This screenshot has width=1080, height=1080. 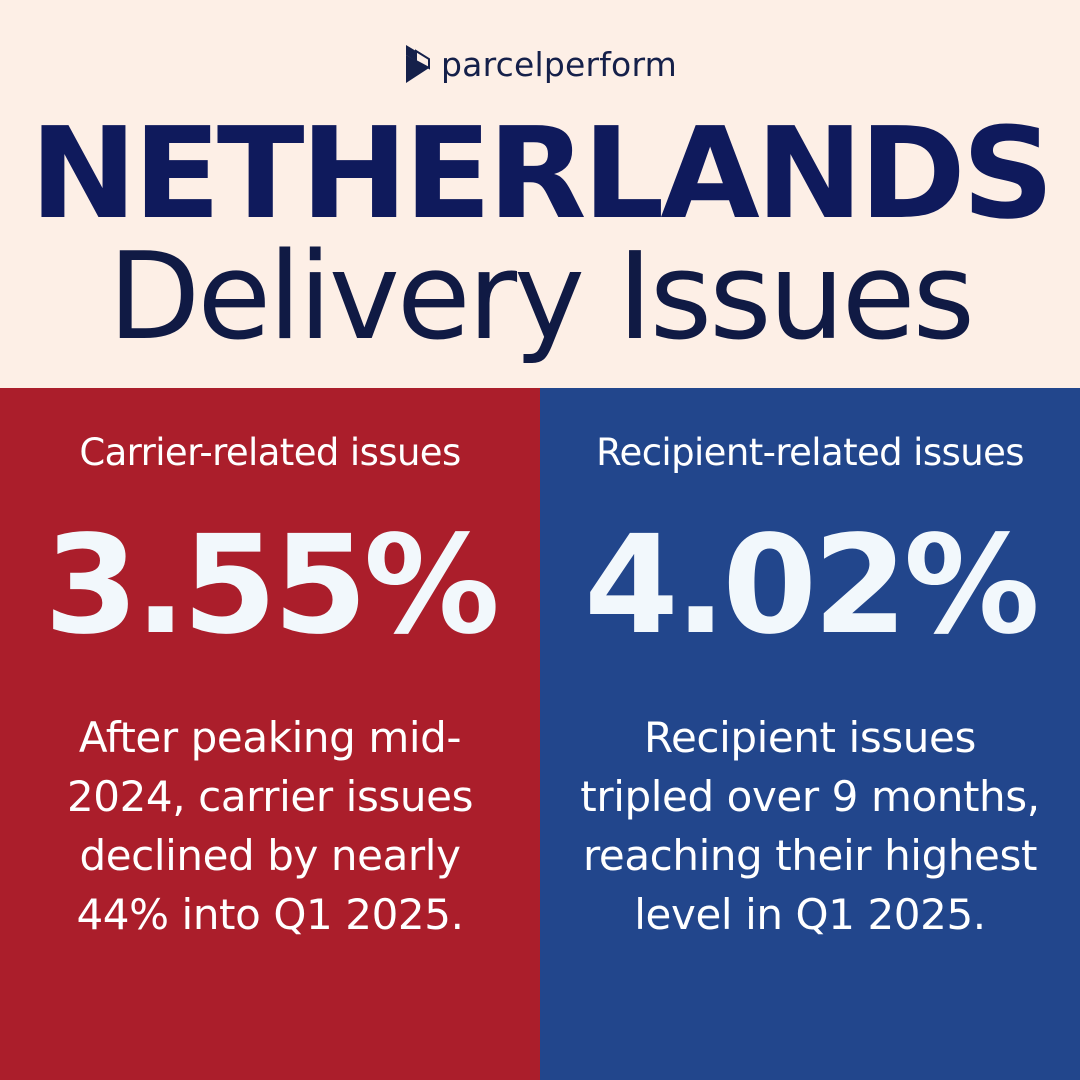 I want to click on brand-logo: parcelperform, so click(x=540, y=64).